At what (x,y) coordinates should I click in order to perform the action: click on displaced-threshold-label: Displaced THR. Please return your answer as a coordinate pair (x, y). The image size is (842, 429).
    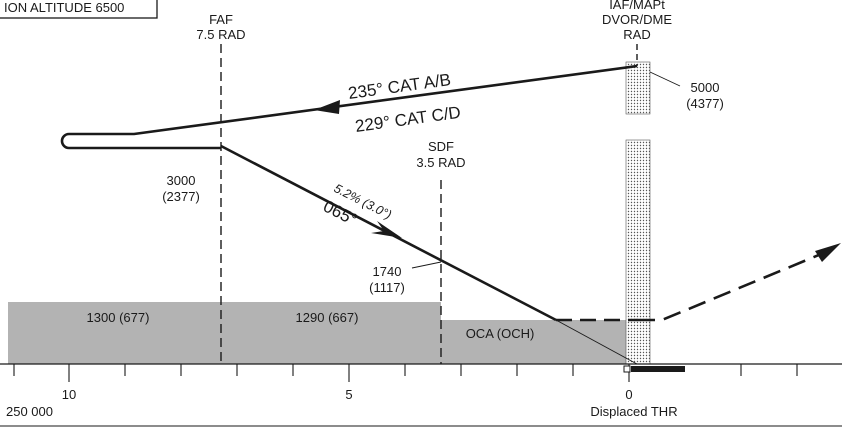
    Looking at the image, I should click on (633, 411).